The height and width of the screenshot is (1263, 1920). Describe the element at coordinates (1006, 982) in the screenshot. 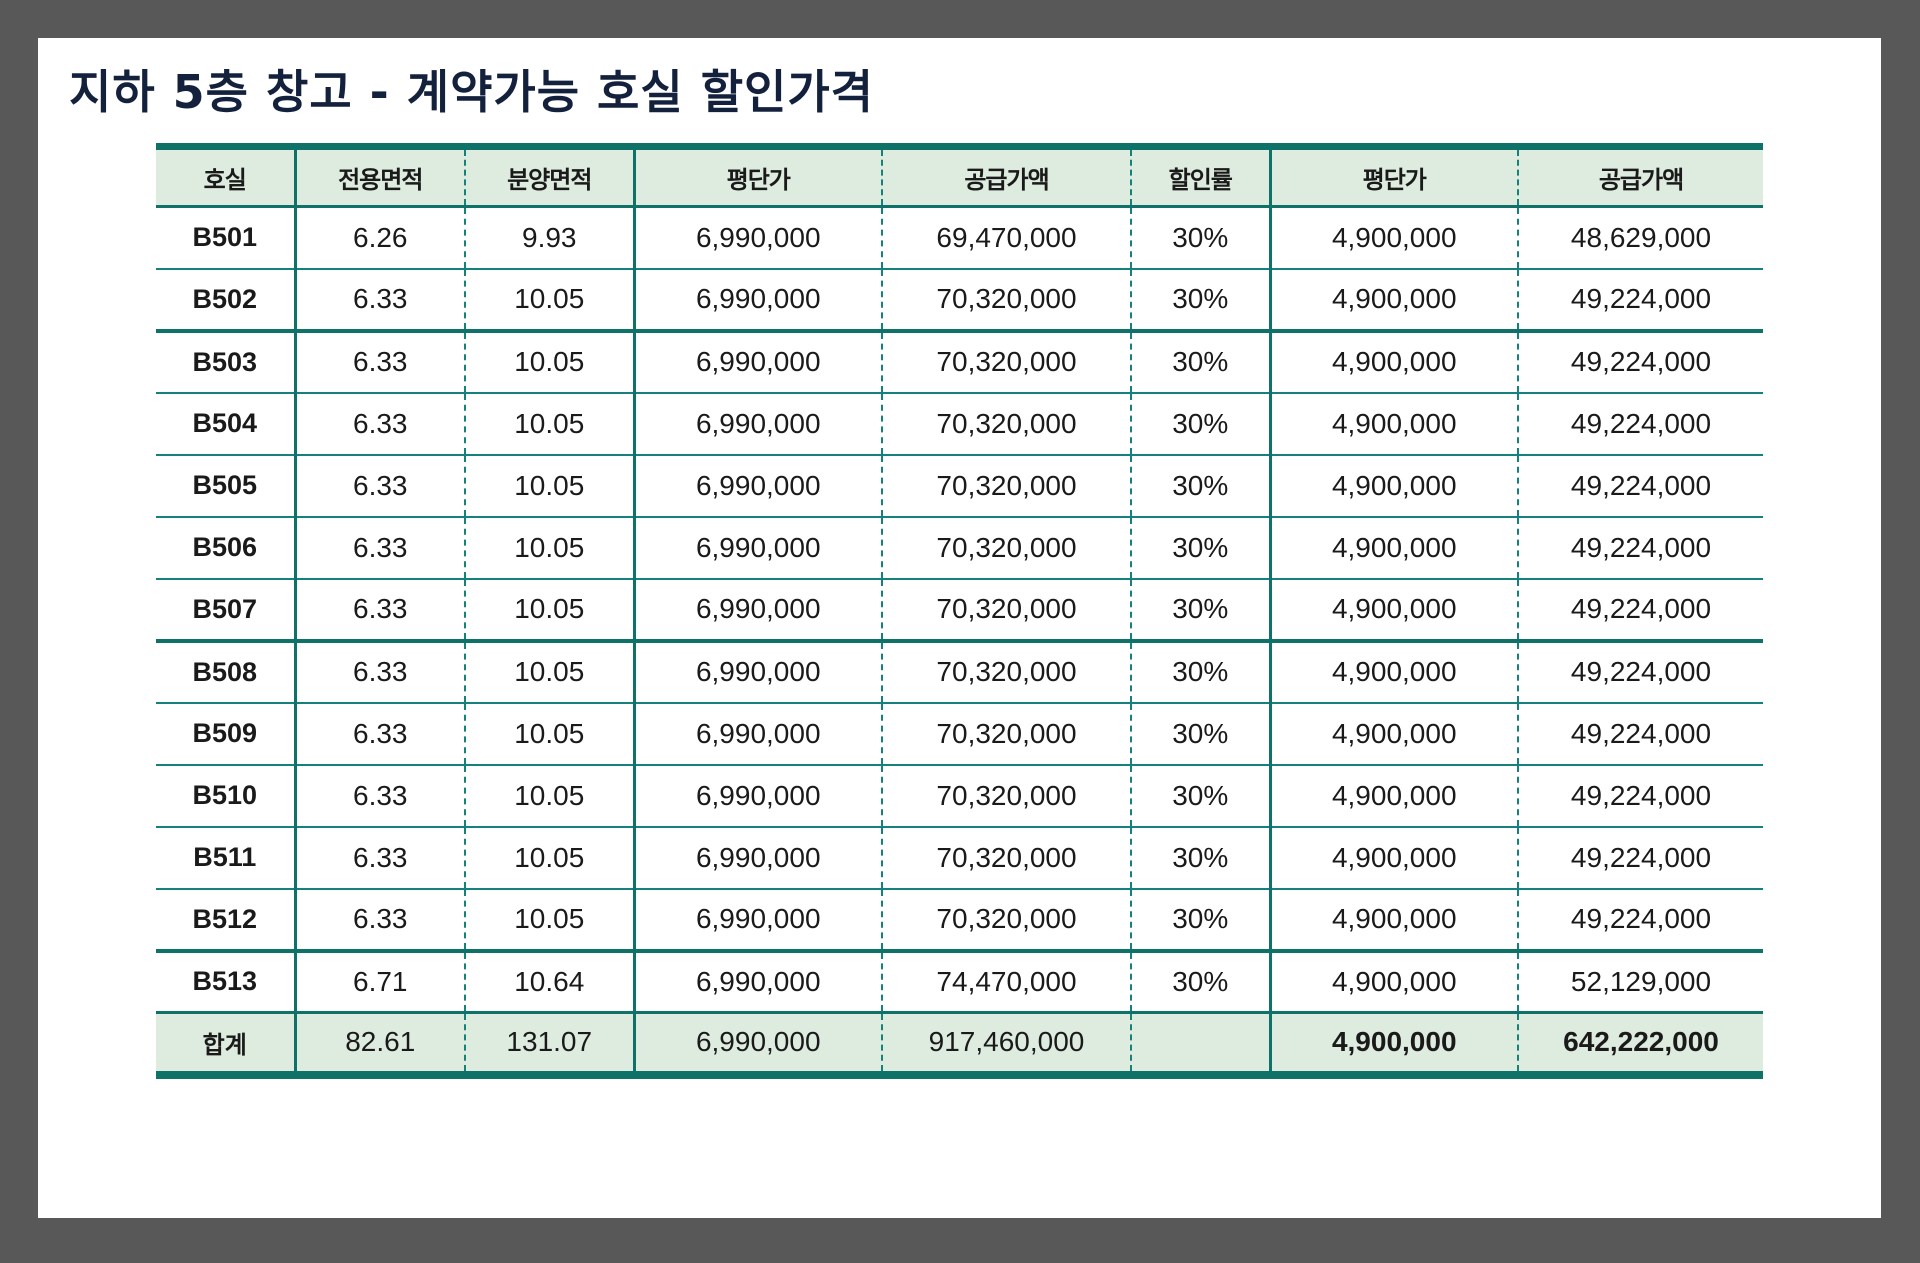

I see `cell-supply-price: 74,470,000` at that location.